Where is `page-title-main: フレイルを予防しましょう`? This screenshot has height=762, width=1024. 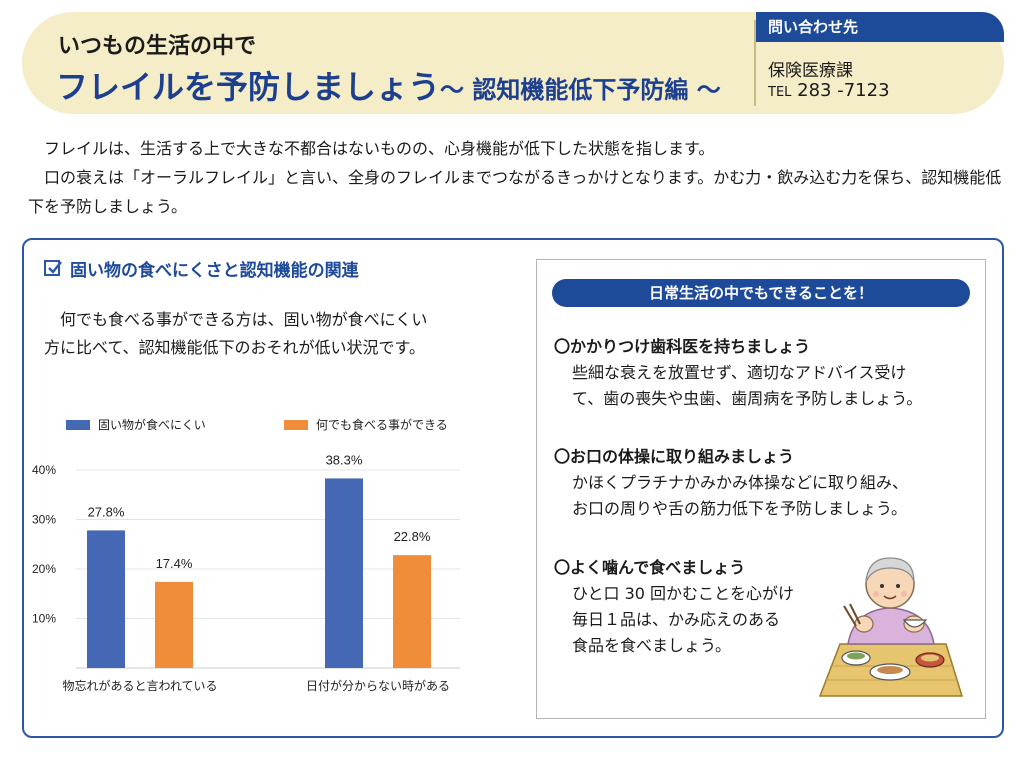 page-title-main: フレイルを予防しましょう is located at coordinates (248, 87).